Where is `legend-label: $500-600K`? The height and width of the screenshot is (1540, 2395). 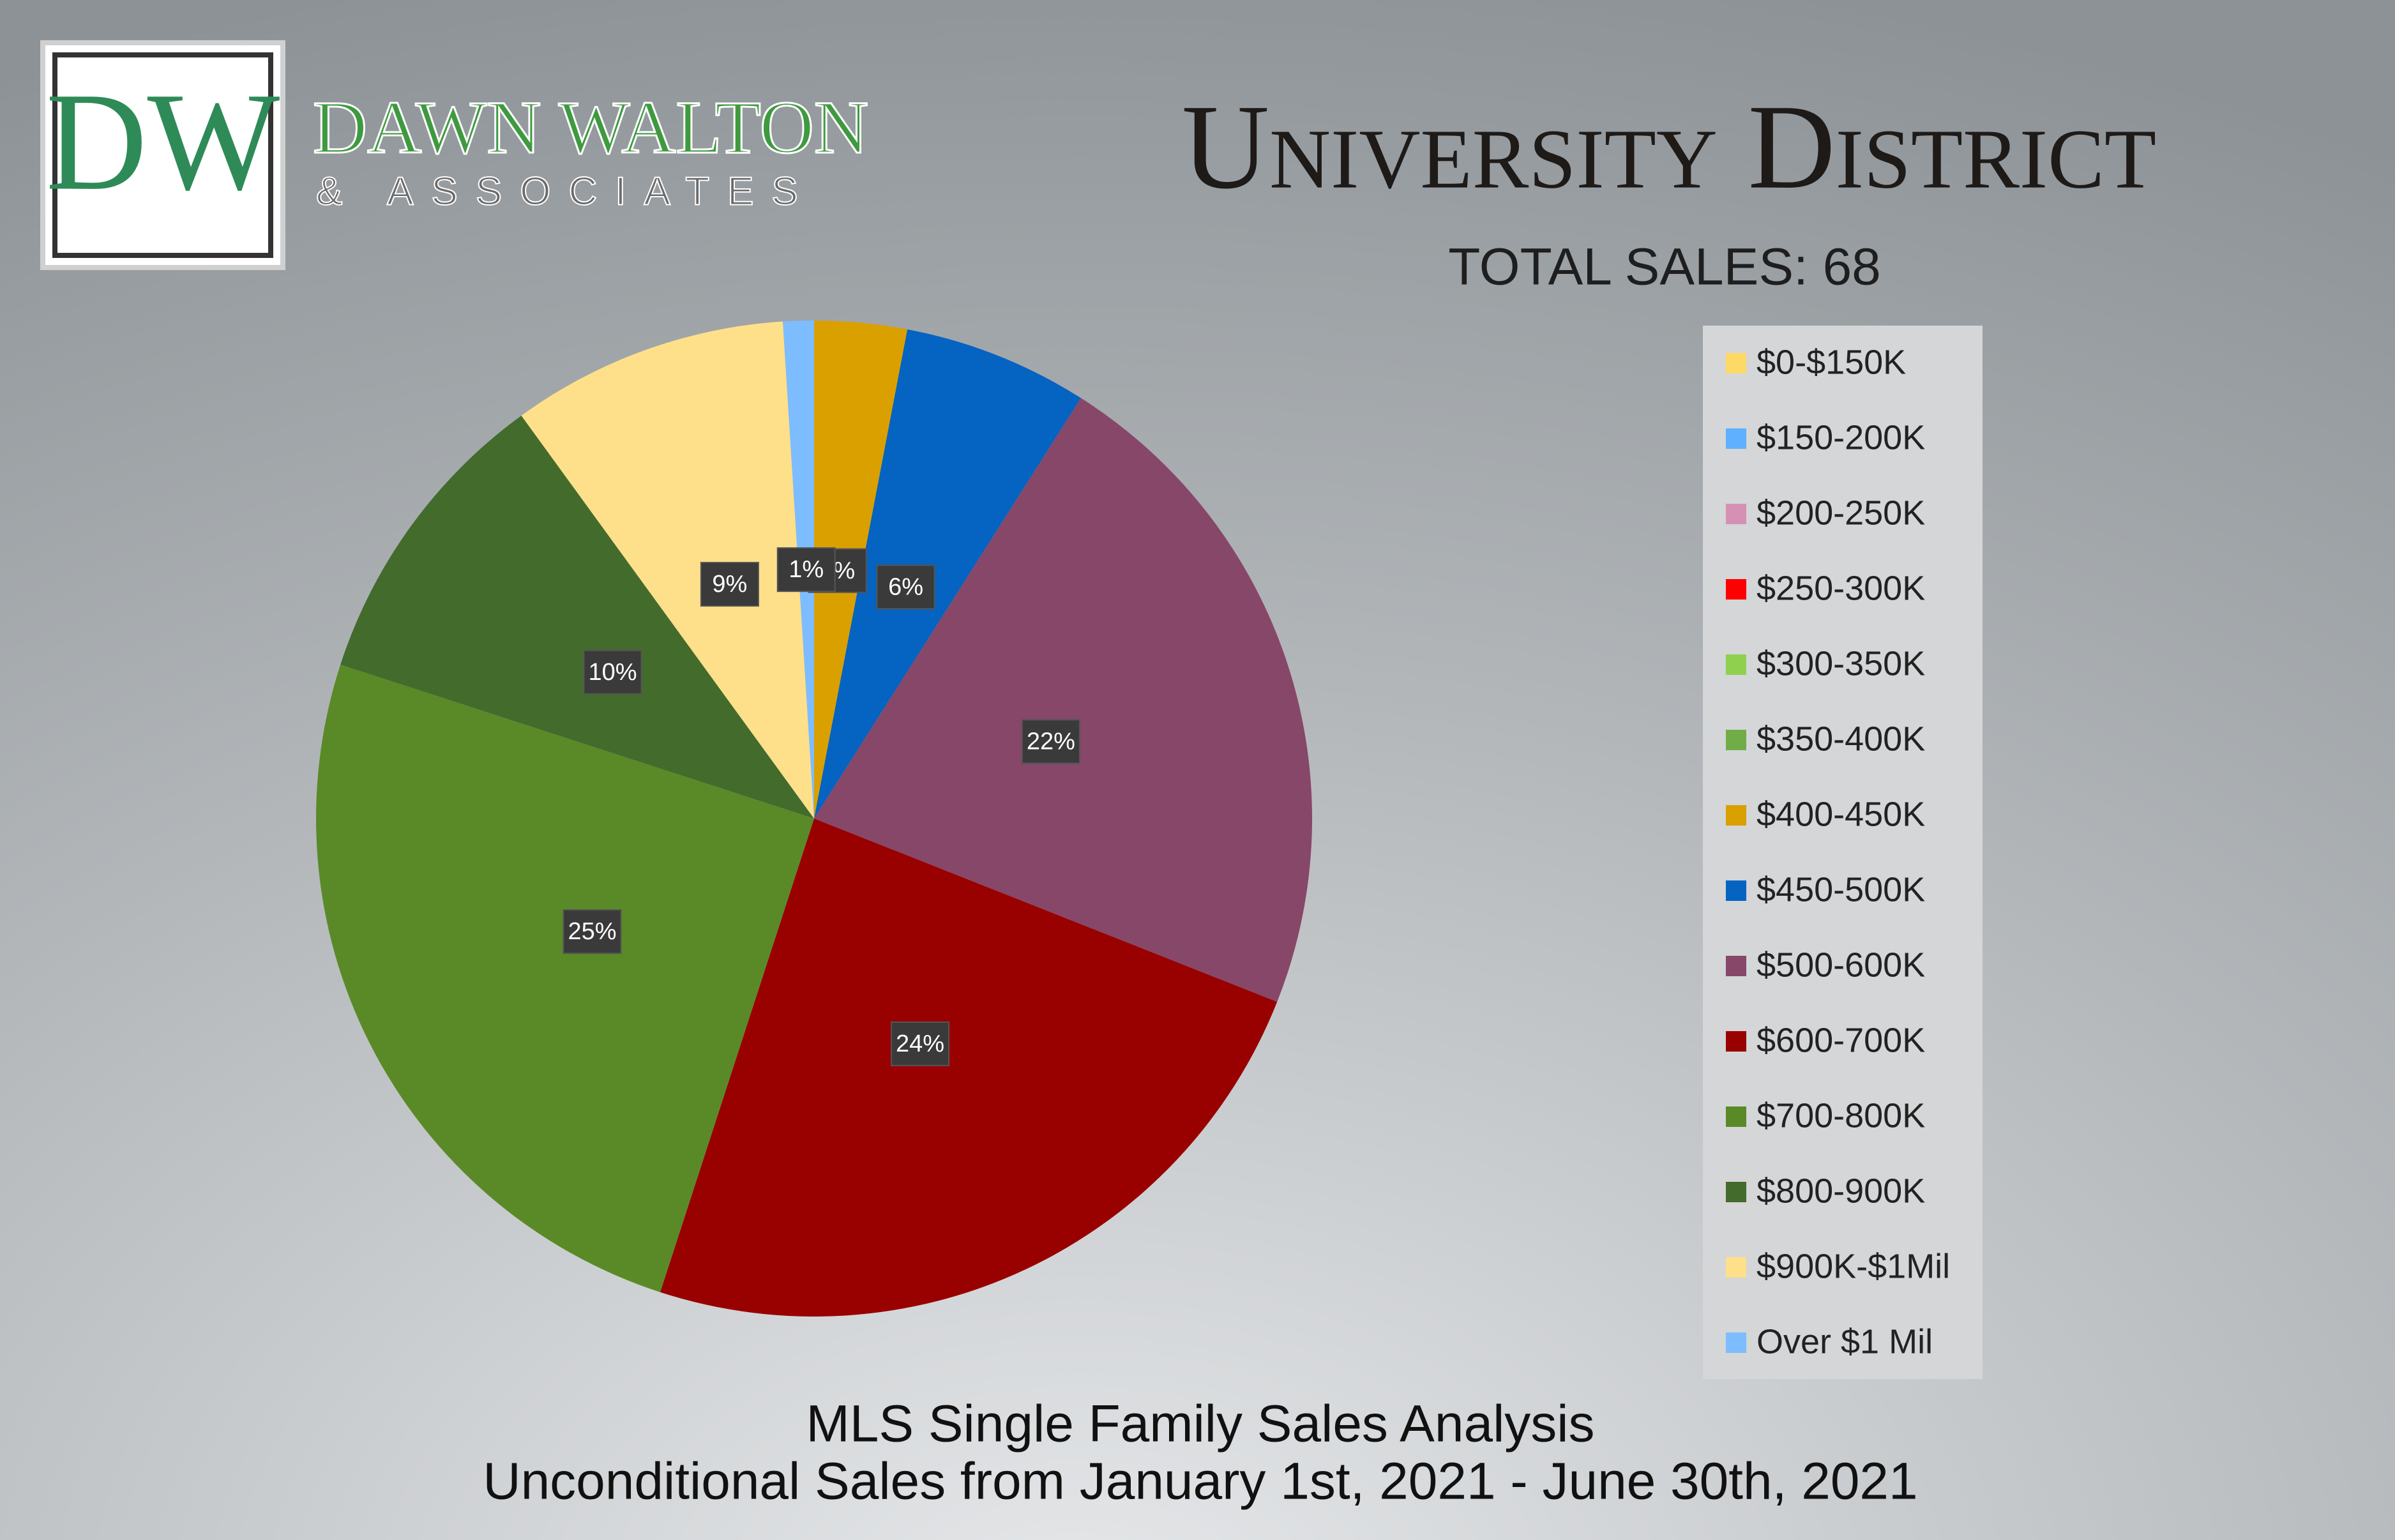 legend-label: $500-600K is located at coordinates (1841, 965).